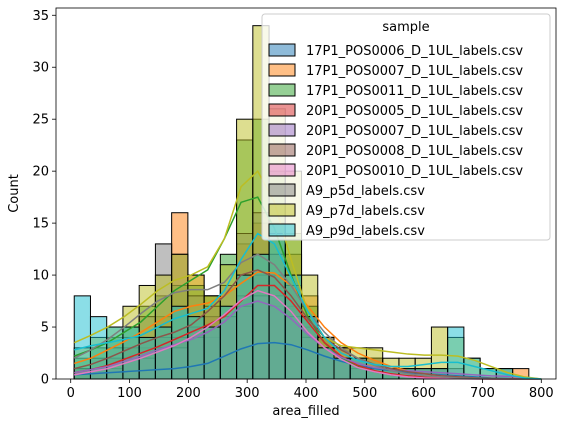 Image resolution: width=563 pixels, height=433 pixels. What do you see at coordinates (423, 393) in the screenshot?
I see `x-tick-label-600: 600` at bounding box center [423, 393].